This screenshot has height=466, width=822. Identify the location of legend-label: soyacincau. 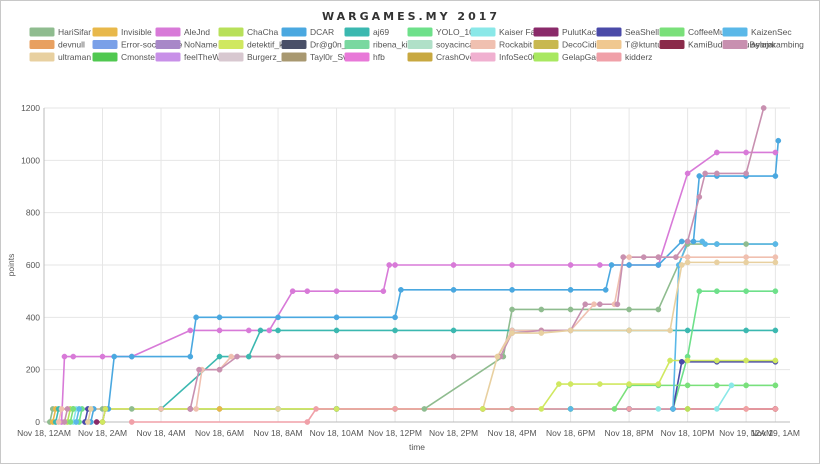
(457, 45).